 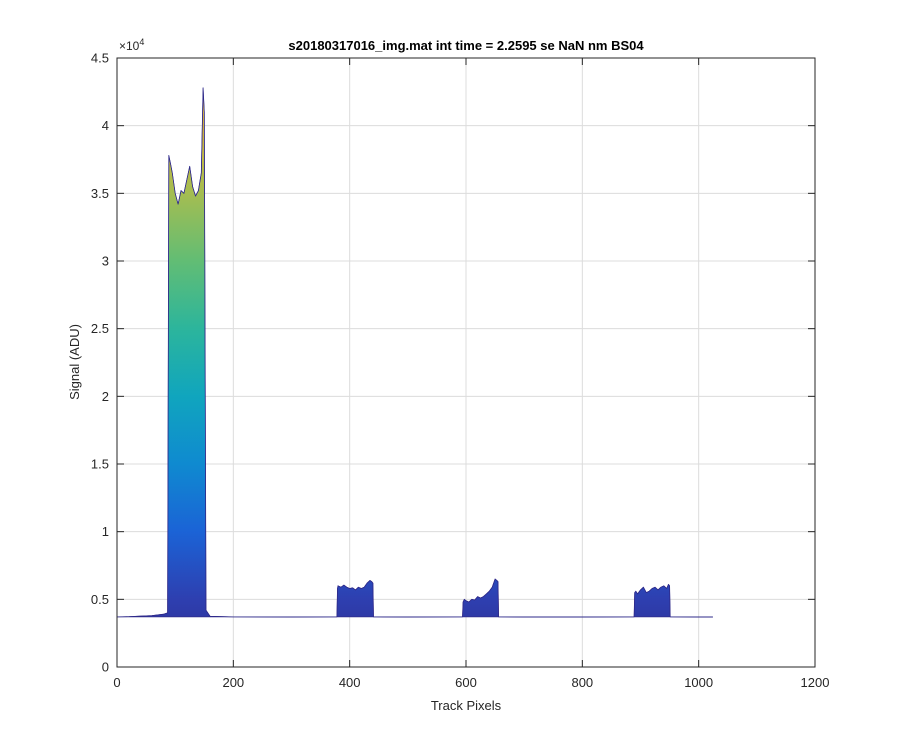 I want to click on y-tick-label: 2, so click(x=105, y=396).